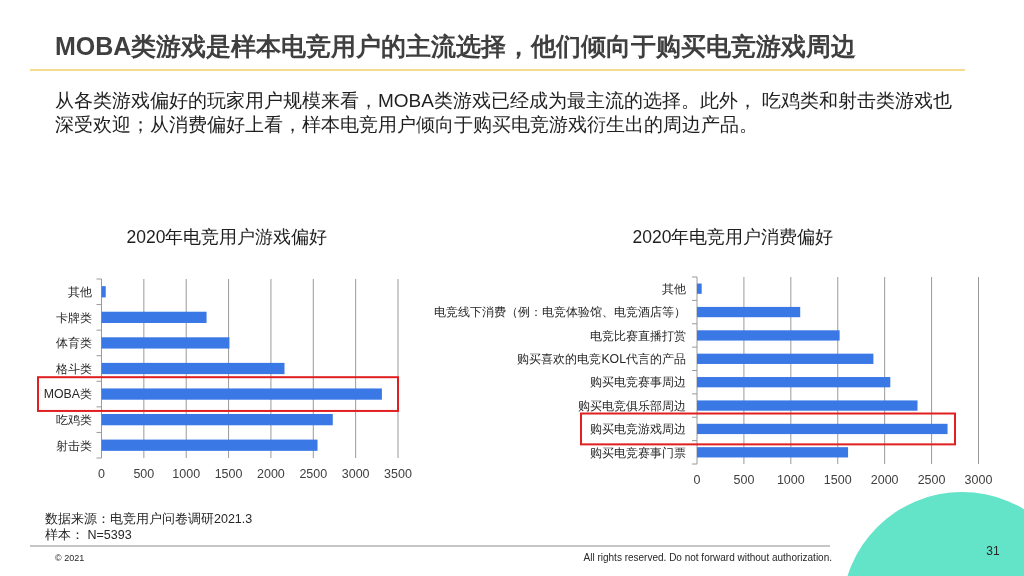 The height and width of the screenshot is (576, 1024). What do you see at coordinates (707, 557) in the screenshot?
I see `text: All rights reserved. Do not forward without authorization.` at bounding box center [707, 557].